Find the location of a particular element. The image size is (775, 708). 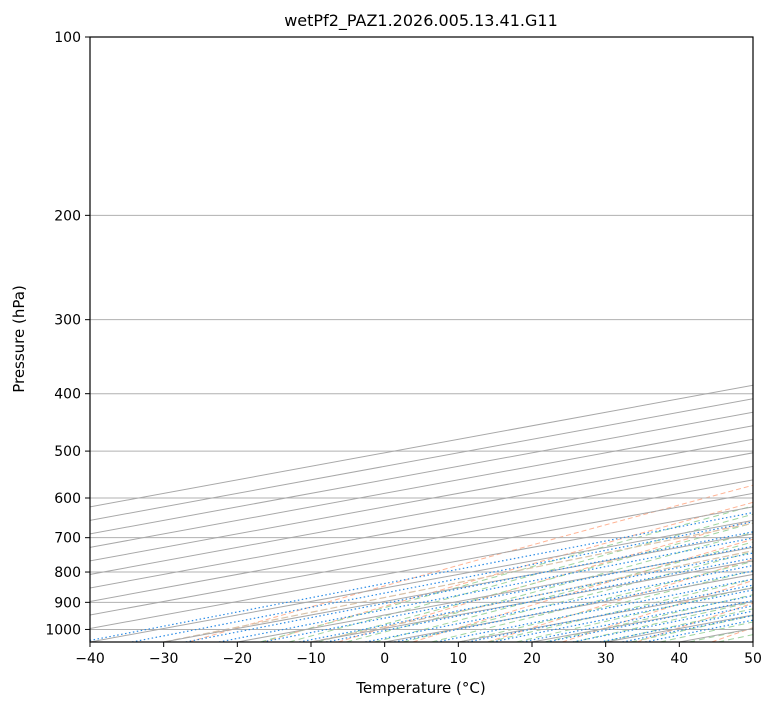

y-axis-label: Pressure (hPa) is located at coordinates (19, 339).